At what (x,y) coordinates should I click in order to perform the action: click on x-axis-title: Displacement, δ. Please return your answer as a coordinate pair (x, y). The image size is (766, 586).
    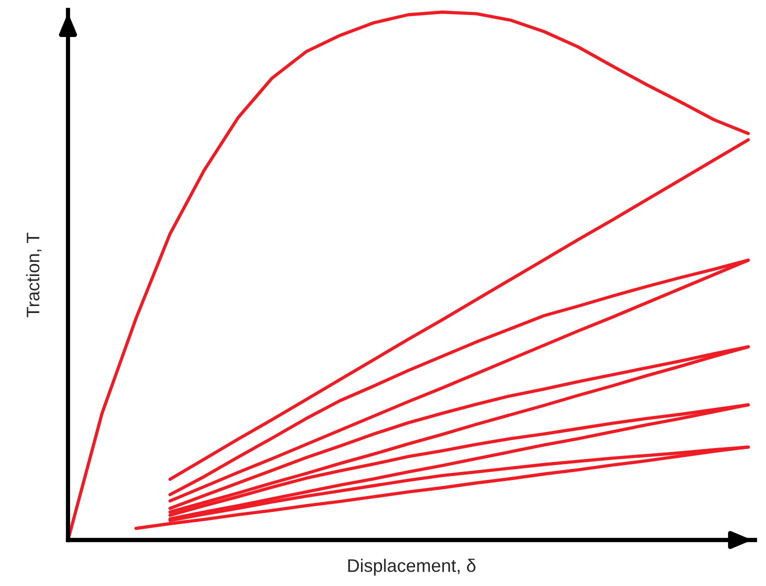
    Looking at the image, I should click on (412, 567).